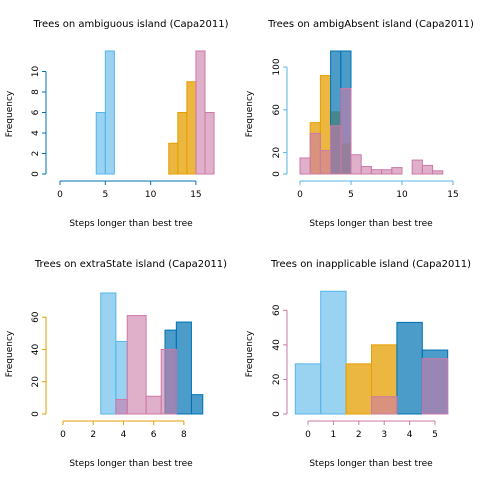  Describe the element at coordinates (36, 112) in the screenshot. I see `y-tick-label: 6` at that location.